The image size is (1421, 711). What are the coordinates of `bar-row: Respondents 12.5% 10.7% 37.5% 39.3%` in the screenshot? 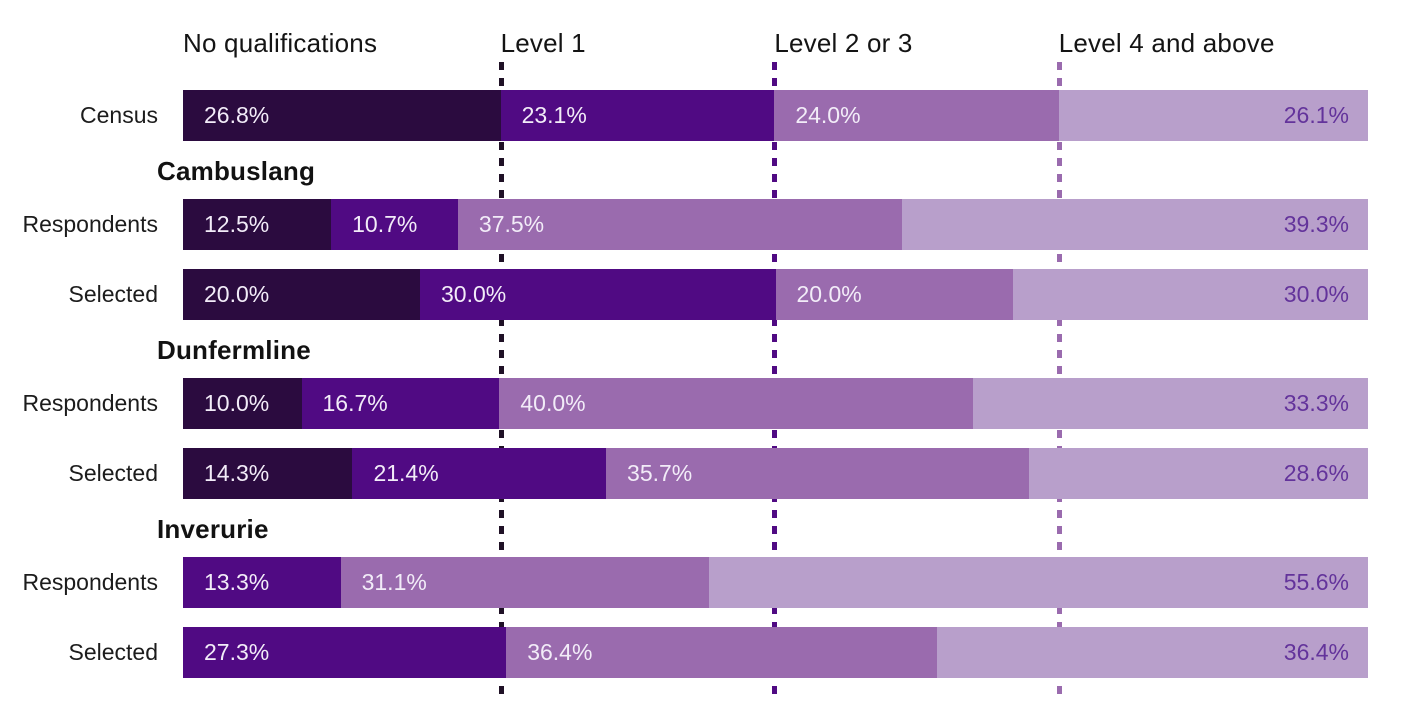 It's located at (710, 224).